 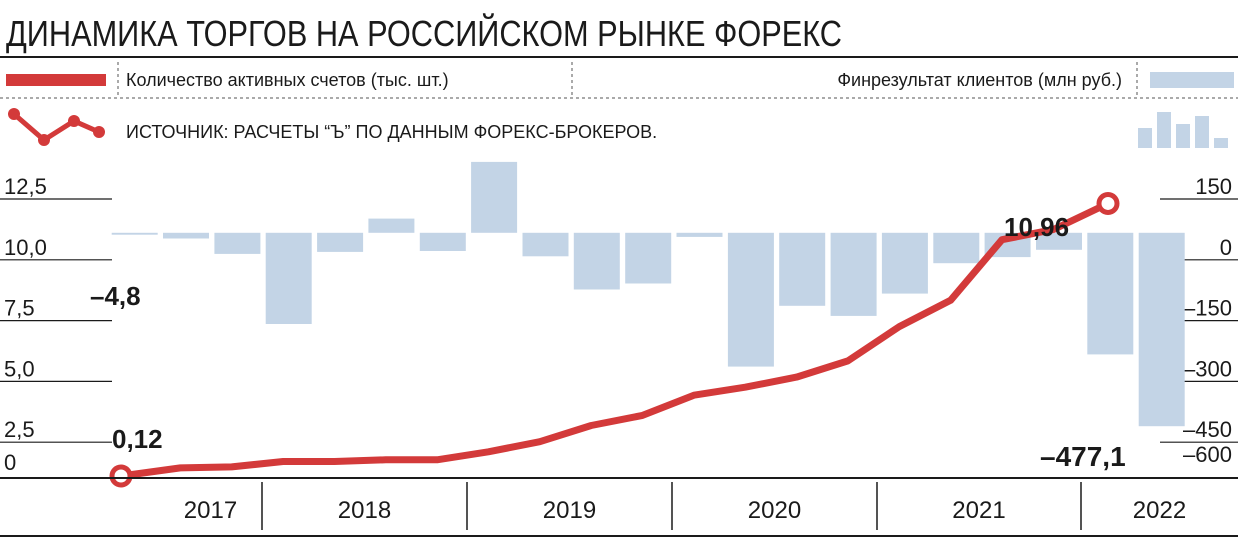 I want to click on left-tick: 0, so click(x=10, y=462).